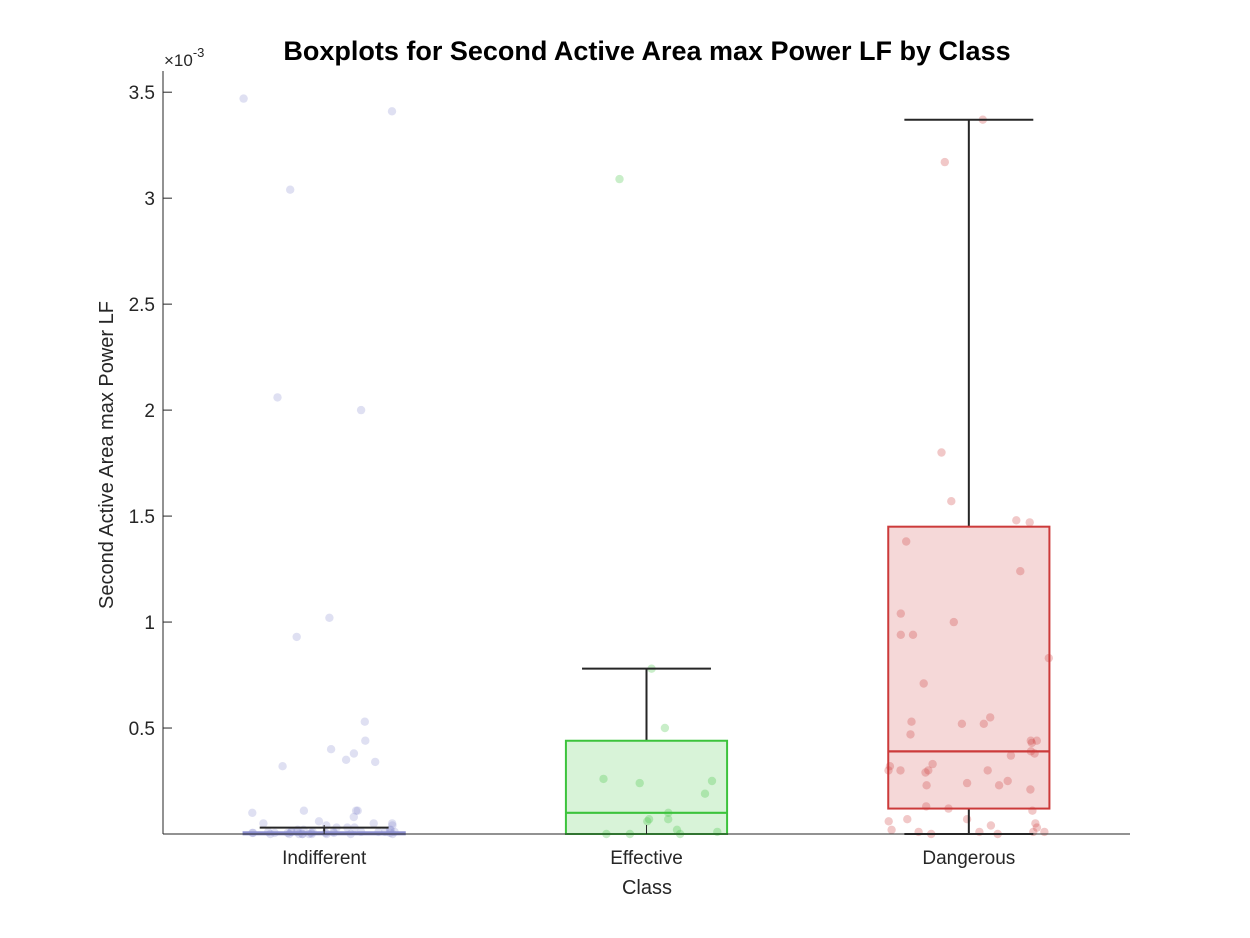 This screenshot has height=938, width=1250. Describe the element at coordinates (969, 667) in the screenshot. I see `box-dangerous` at that location.